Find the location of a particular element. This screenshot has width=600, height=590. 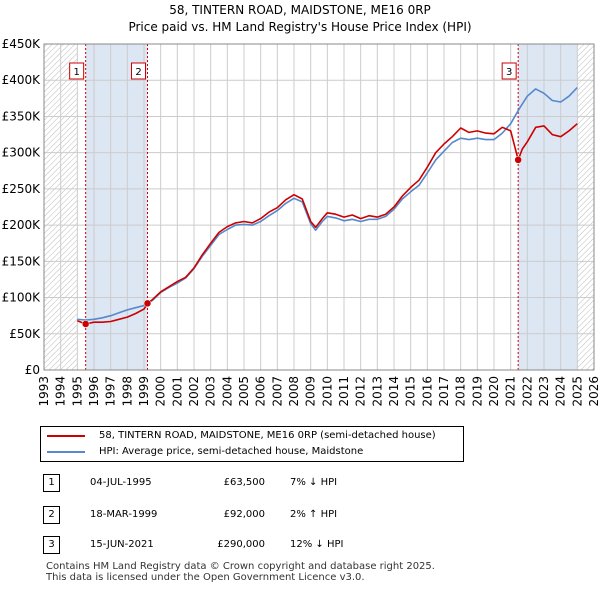

x-tick-label: 2016 is located at coordinates (427, 391).